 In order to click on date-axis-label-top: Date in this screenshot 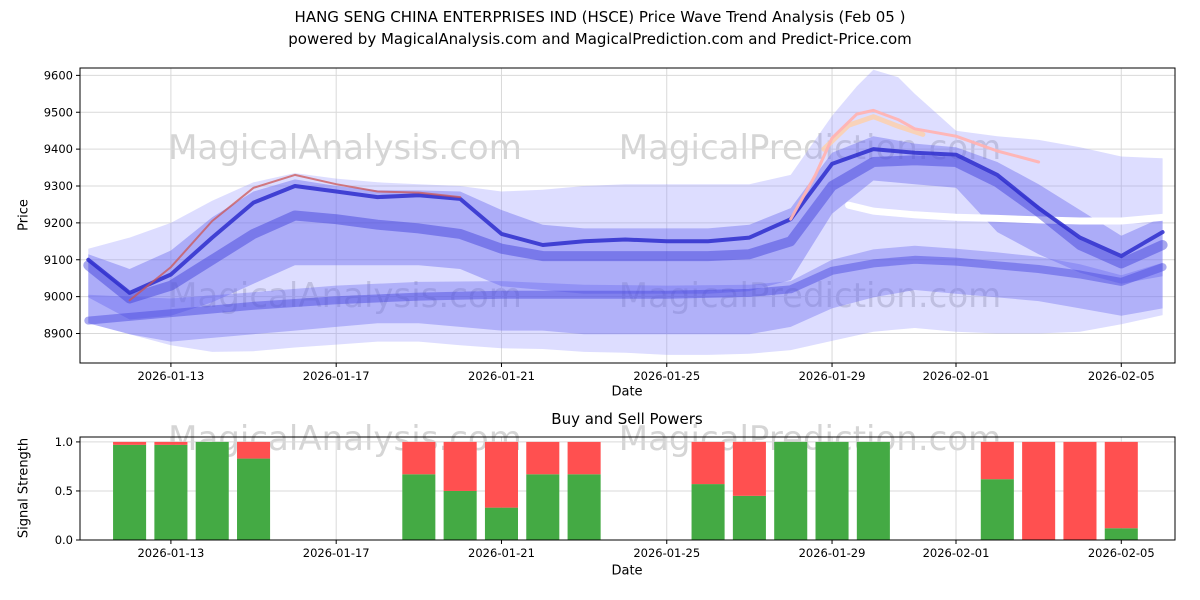, I will do `click(627, 392)`.